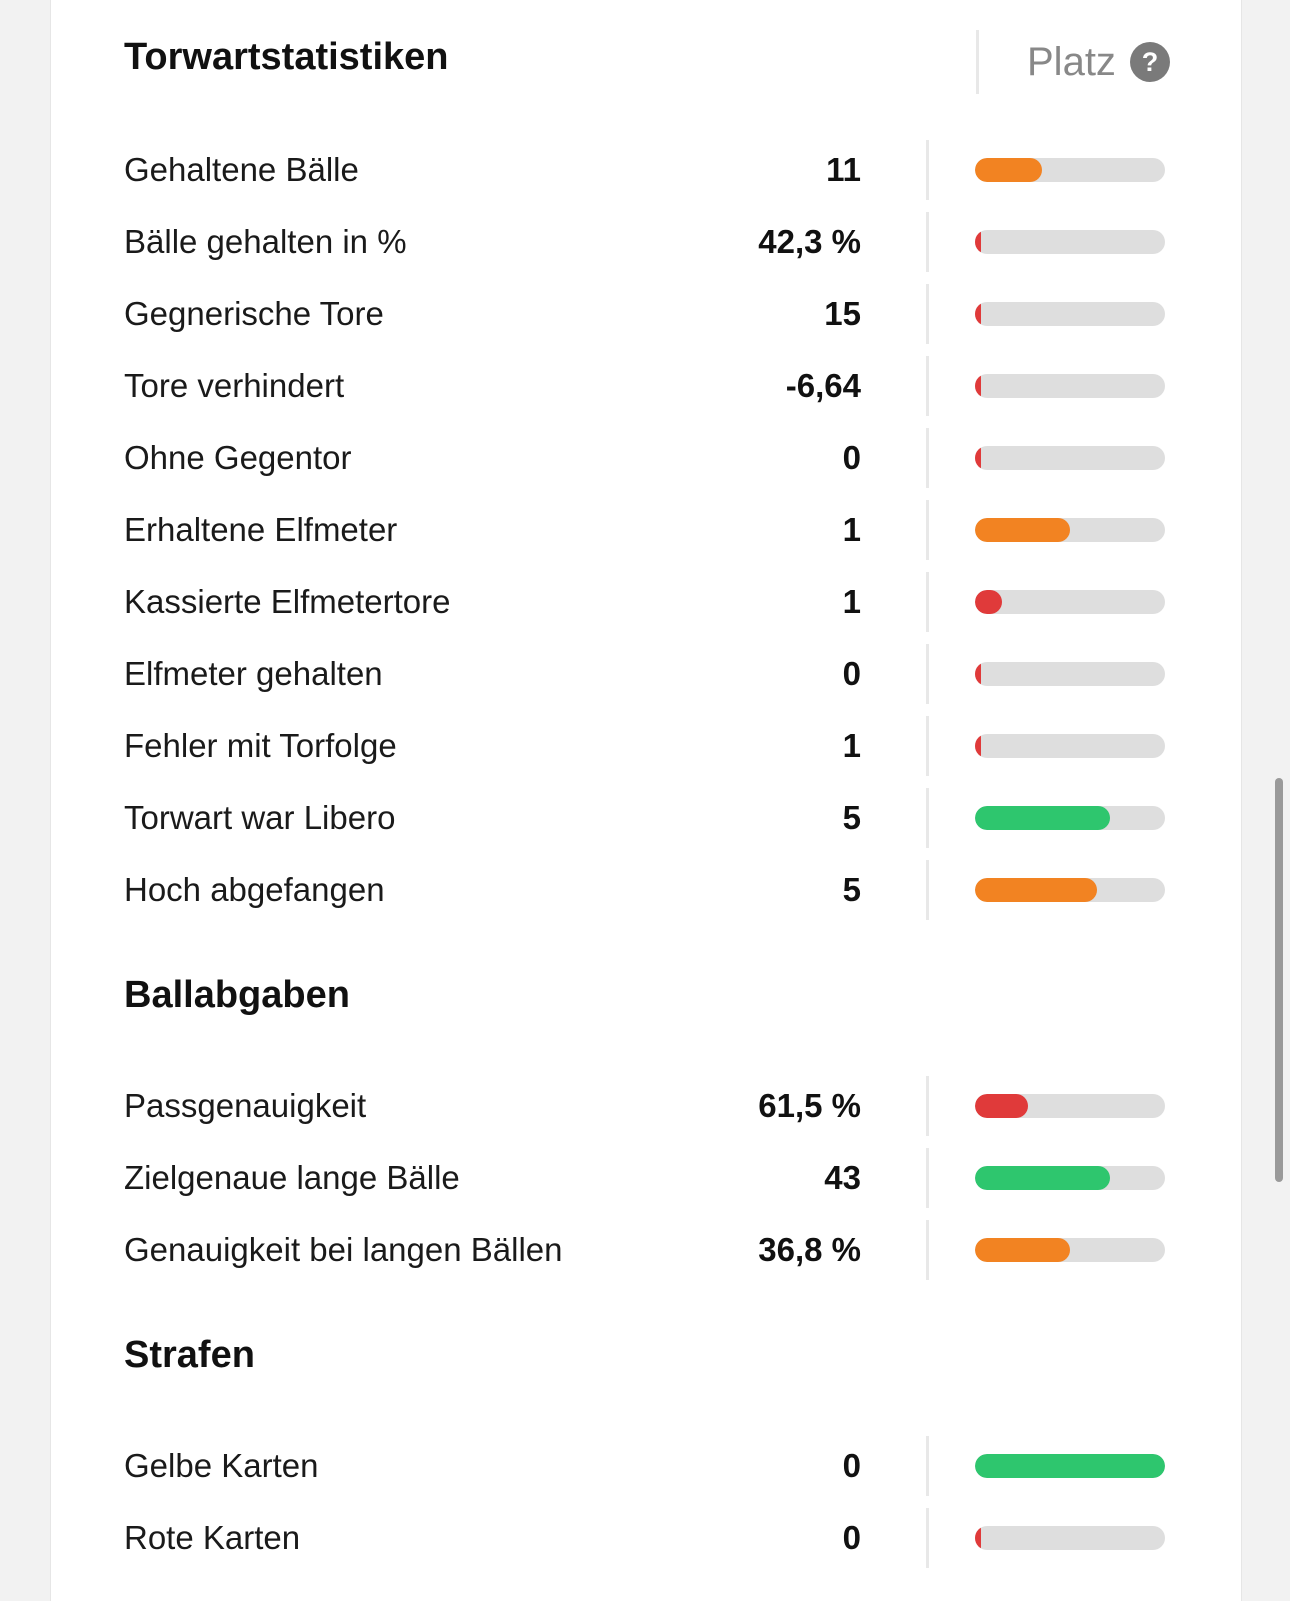 The width and height of the screenshot is (1290, 1601). I want to click on stat-label: Rote Karten, so click(212, 1537).